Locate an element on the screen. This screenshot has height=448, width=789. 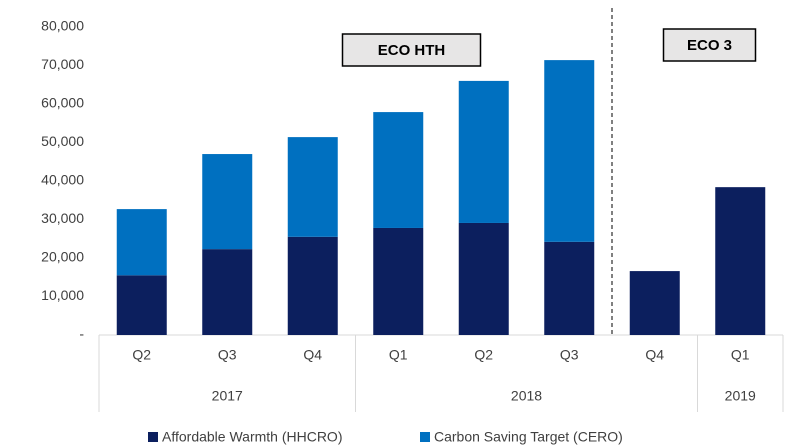
y-tick-label: 50,000 is located at coordinates (62, 141).